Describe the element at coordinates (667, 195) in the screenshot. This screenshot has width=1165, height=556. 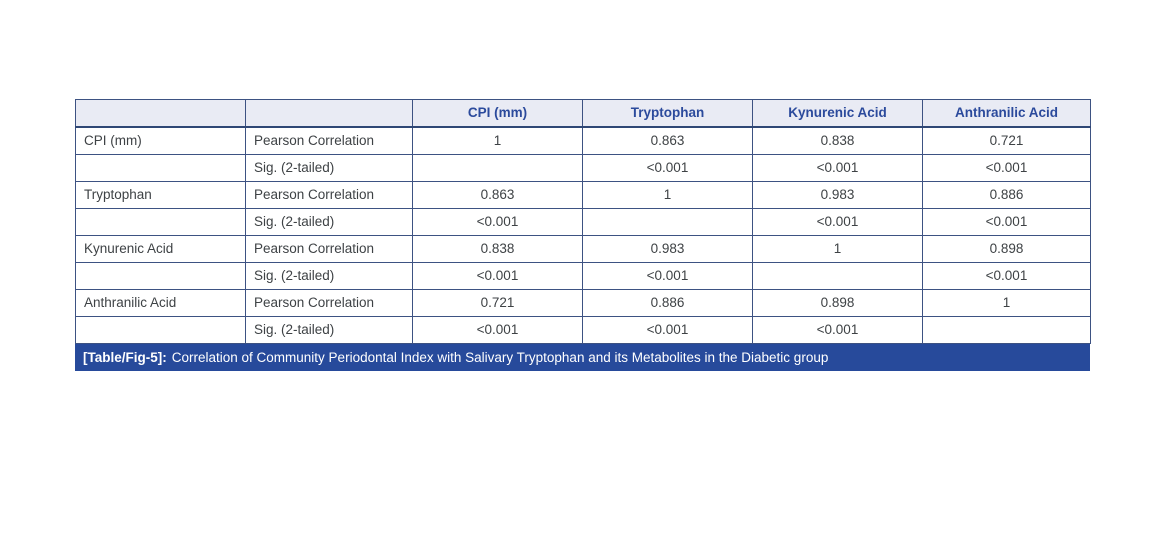
I see `value-tryptophan: 1` at that location.